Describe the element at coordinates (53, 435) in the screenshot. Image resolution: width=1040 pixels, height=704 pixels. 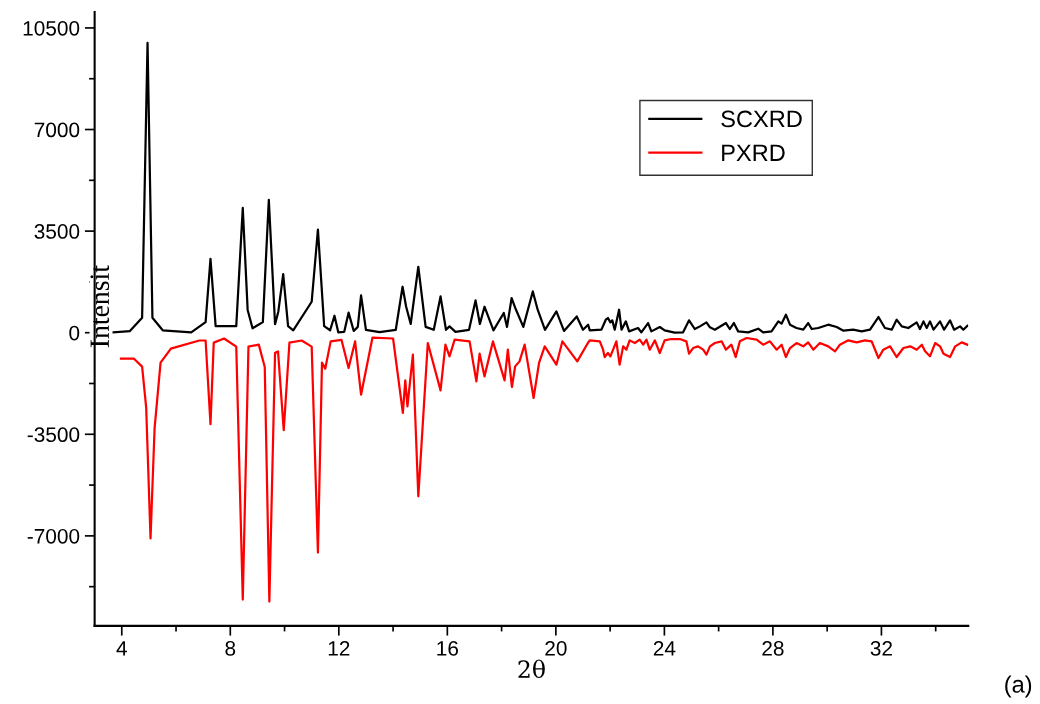
I see `y-tick-label: -3500` at that location.